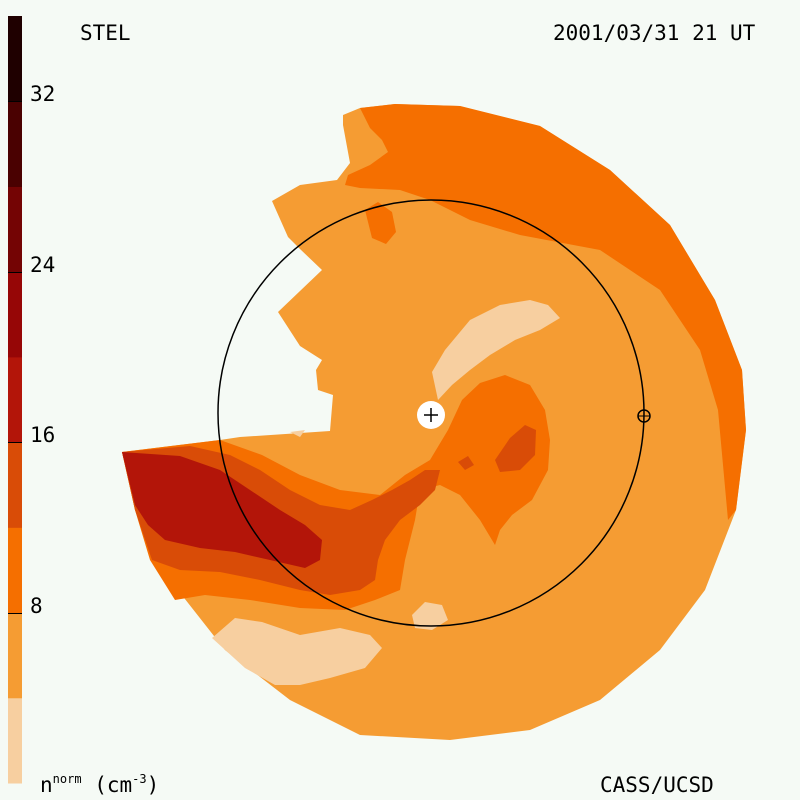 The height and width of the screenshot is (800, 800). What do you see at coordinates (430, 616) in the screenshot?
I see `density-region-light-small` at bounding box center [430, 616].